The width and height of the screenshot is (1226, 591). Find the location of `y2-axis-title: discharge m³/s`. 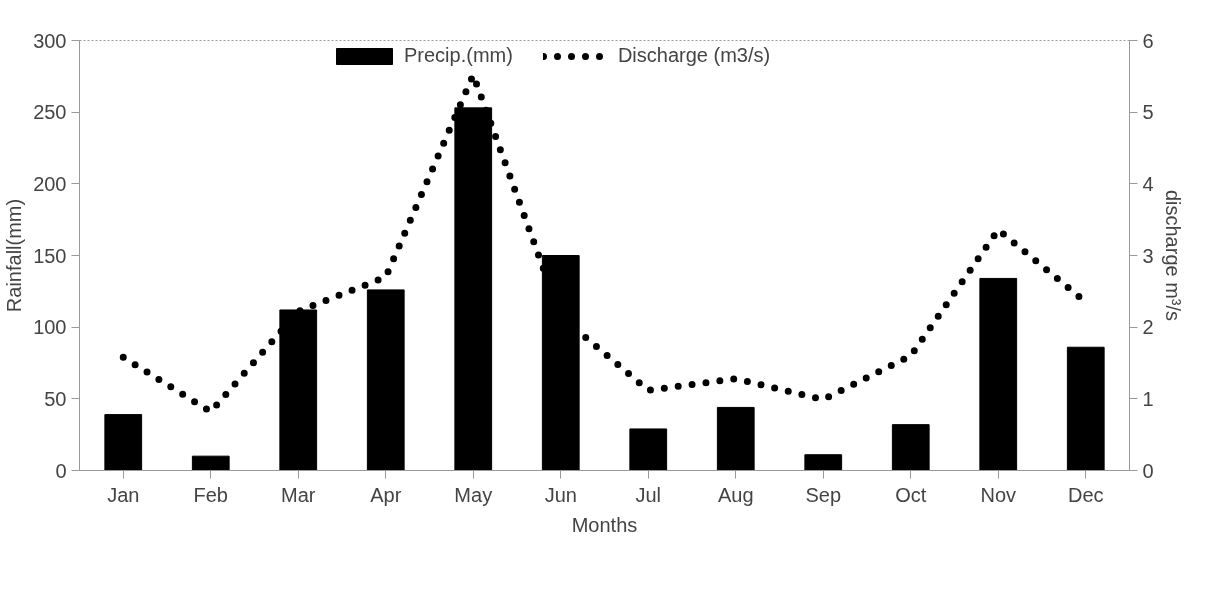

y2-axis-title: discharge m³/s is located at coordinates (1172, 255).